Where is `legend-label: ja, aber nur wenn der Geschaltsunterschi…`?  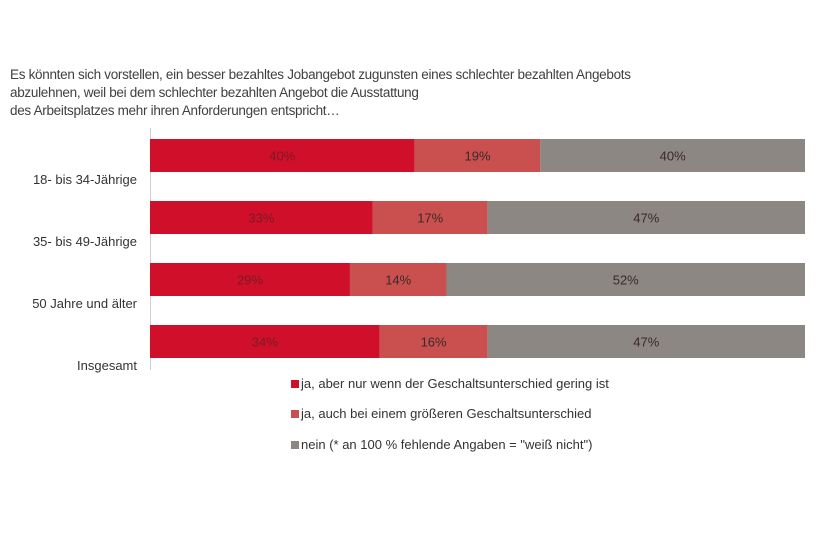 legend-label: ja, aber nur wenn der Geschaltsunterschi… is located at coordinates (455, 383).